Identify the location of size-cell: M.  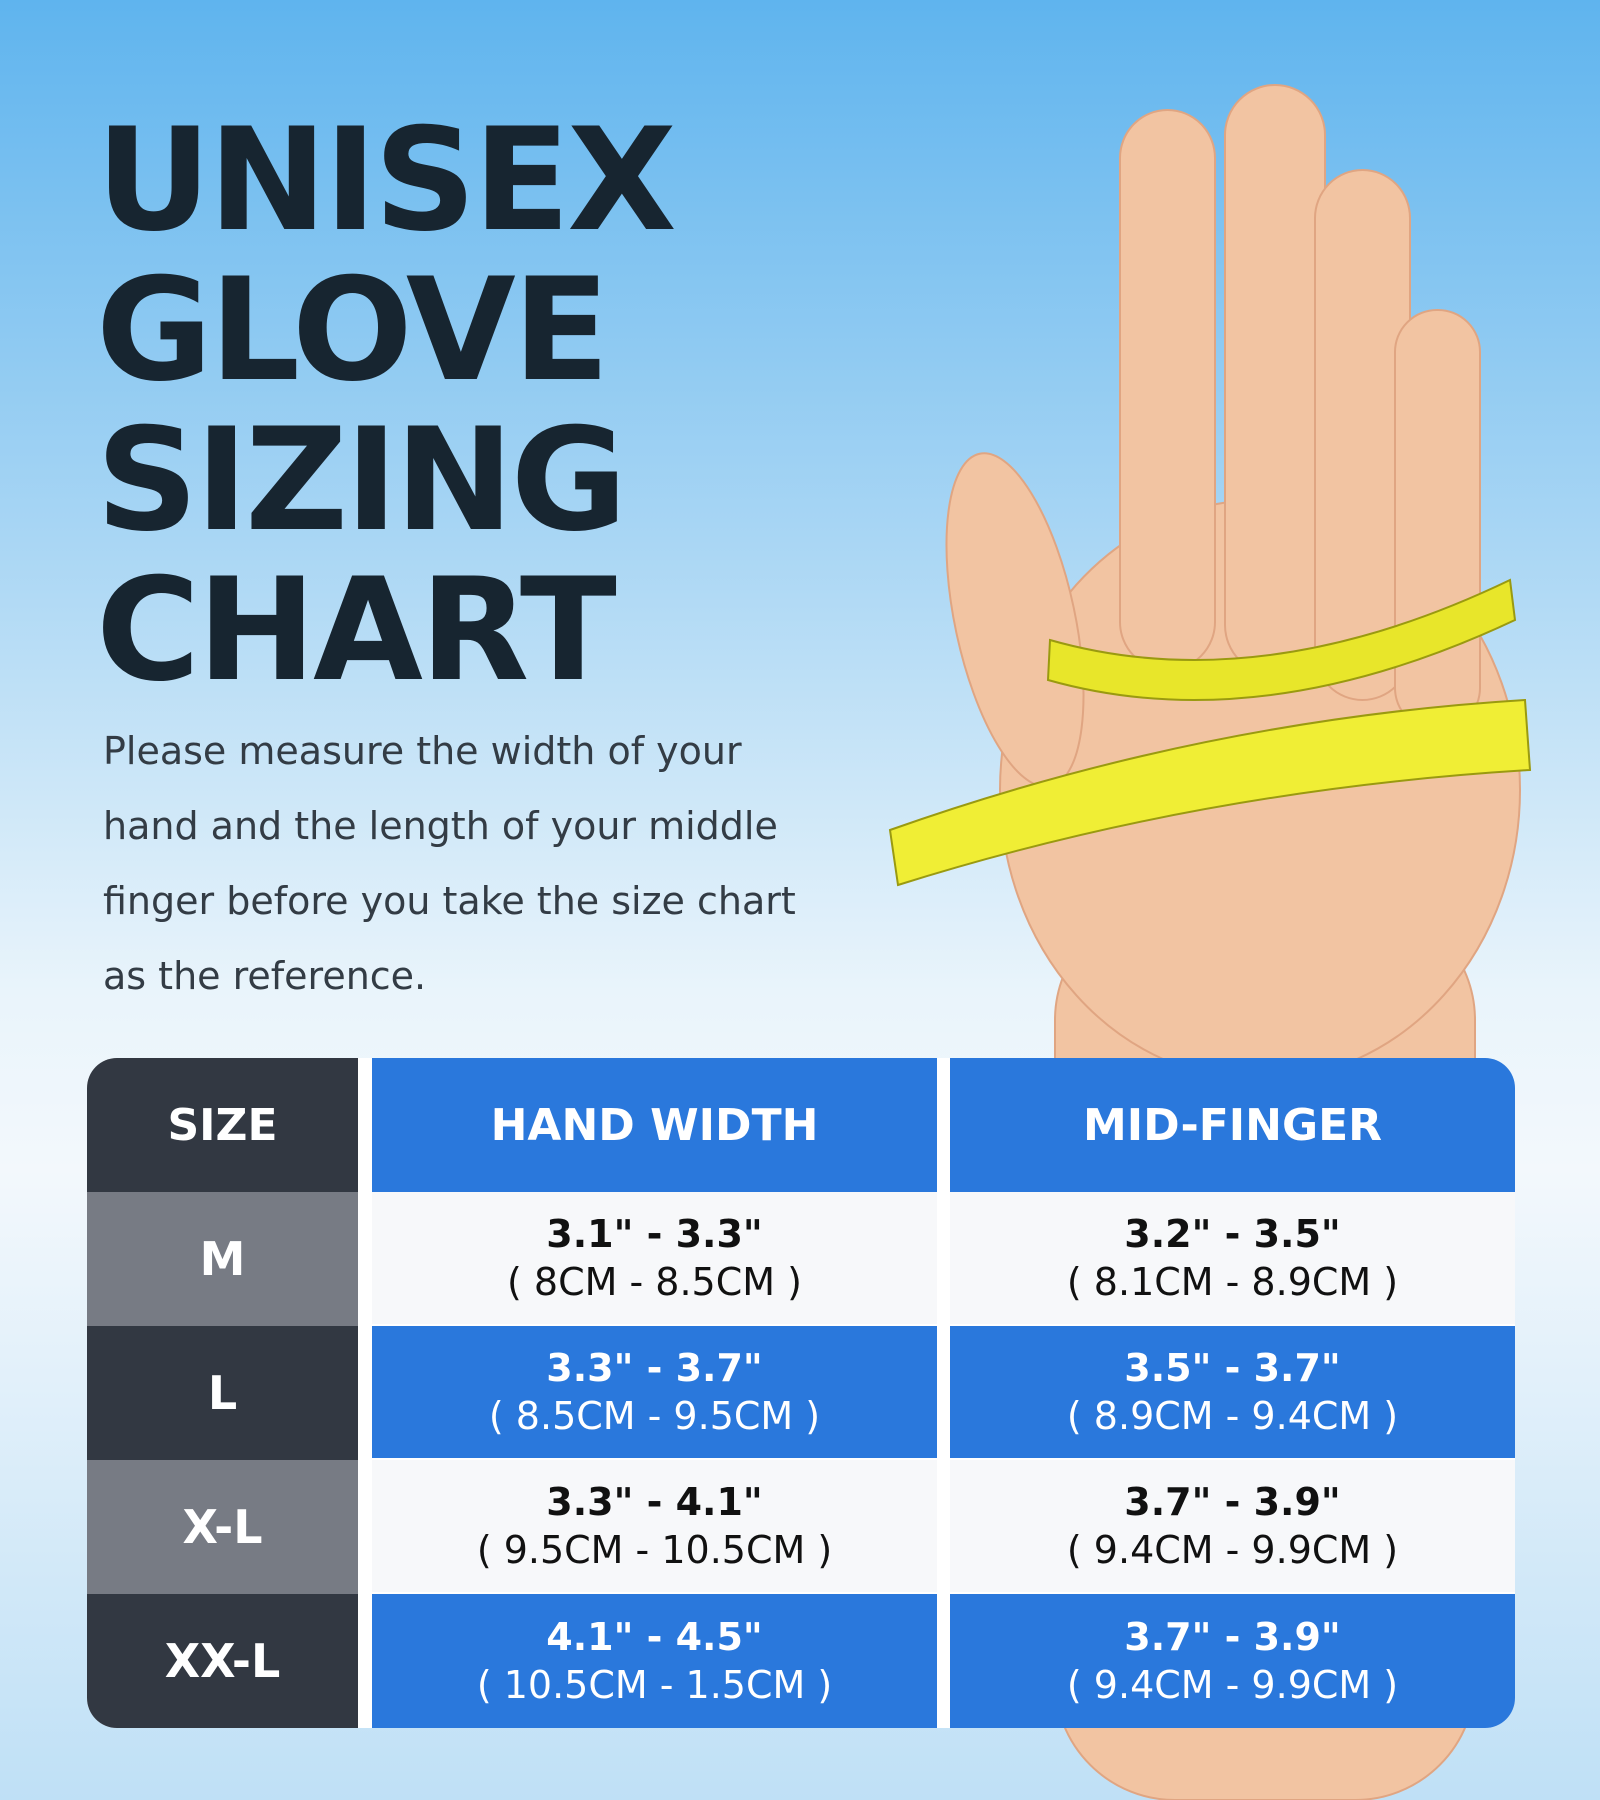
(222, 1259).